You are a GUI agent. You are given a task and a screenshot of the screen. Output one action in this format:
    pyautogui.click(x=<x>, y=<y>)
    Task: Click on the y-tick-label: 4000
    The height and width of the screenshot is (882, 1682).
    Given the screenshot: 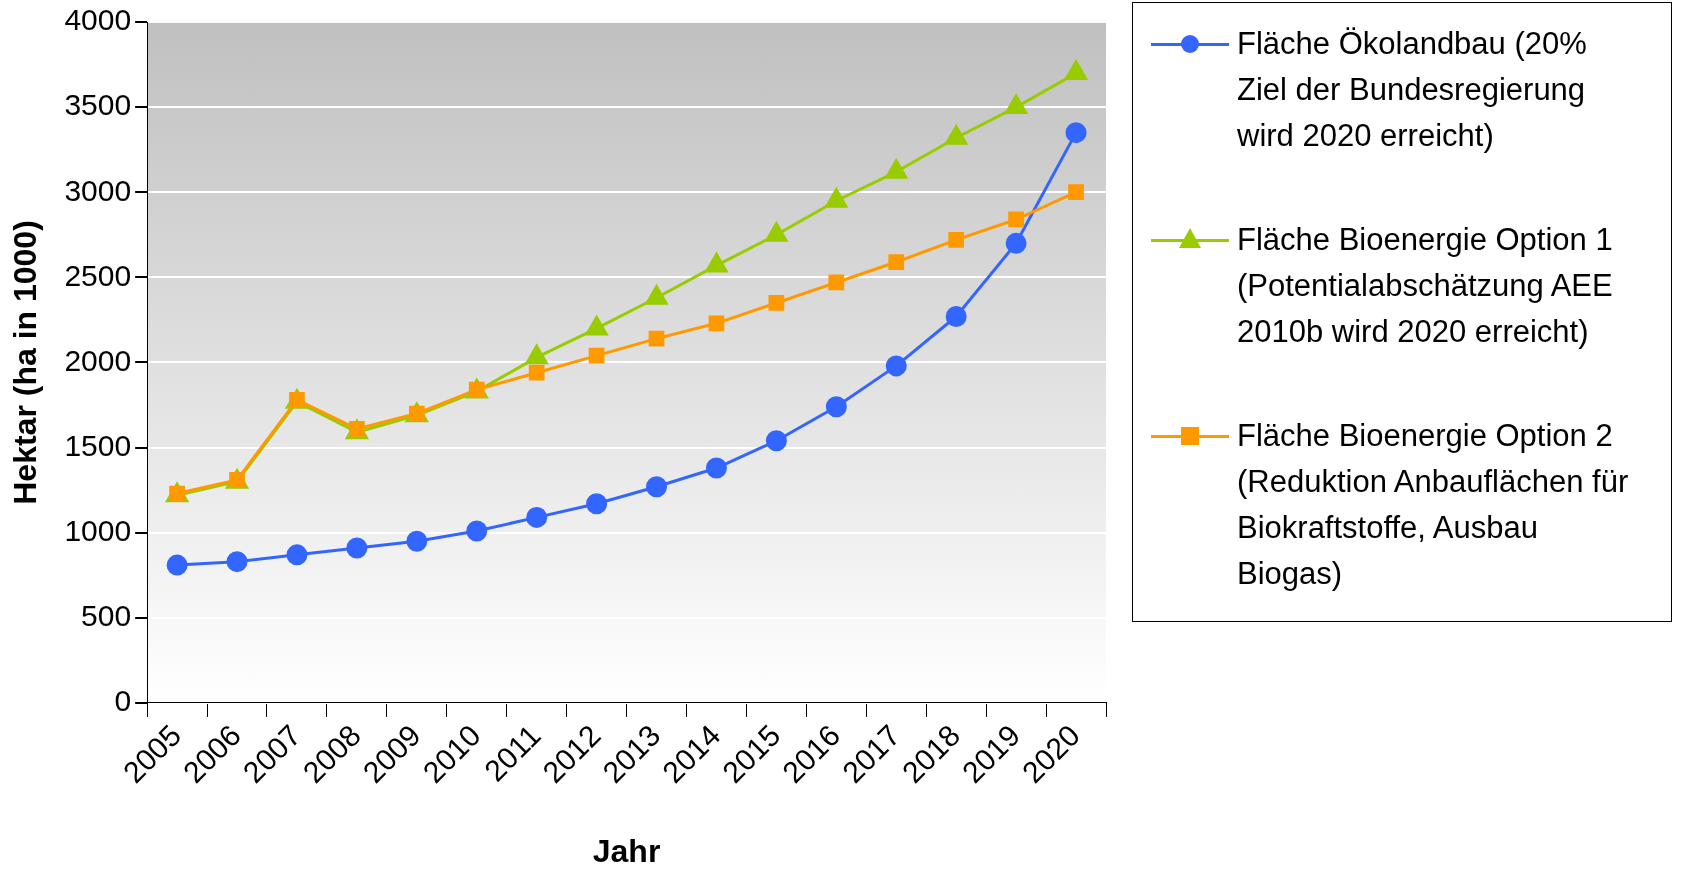 What is the action you would take?
    pyautogui.click(x=98, y=20)
    